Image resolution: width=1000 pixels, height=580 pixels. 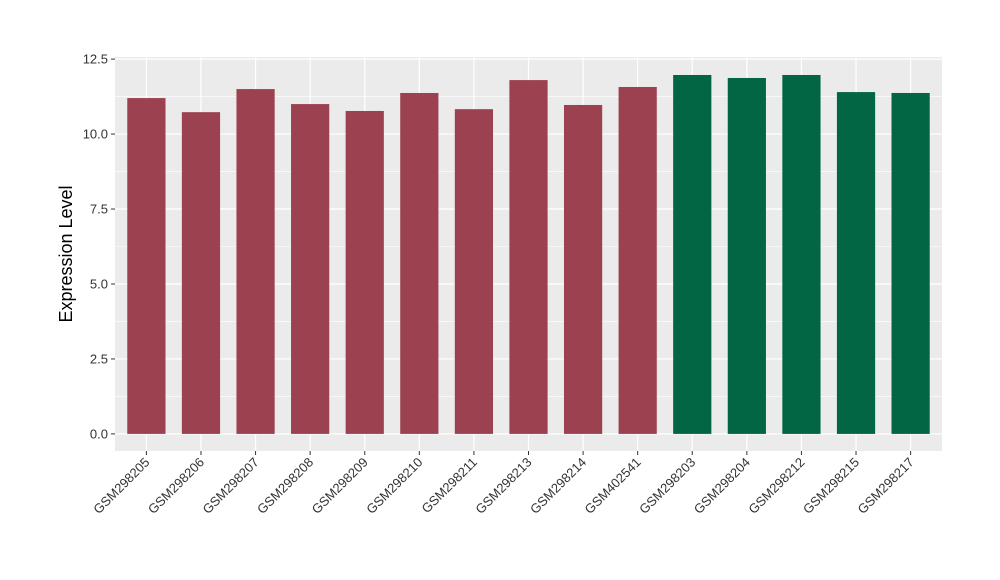 What do you see at coordinates (176, 486) in the screenshot?
I see `x-tick-label: GSM298206` at bounding box center [176, 486].